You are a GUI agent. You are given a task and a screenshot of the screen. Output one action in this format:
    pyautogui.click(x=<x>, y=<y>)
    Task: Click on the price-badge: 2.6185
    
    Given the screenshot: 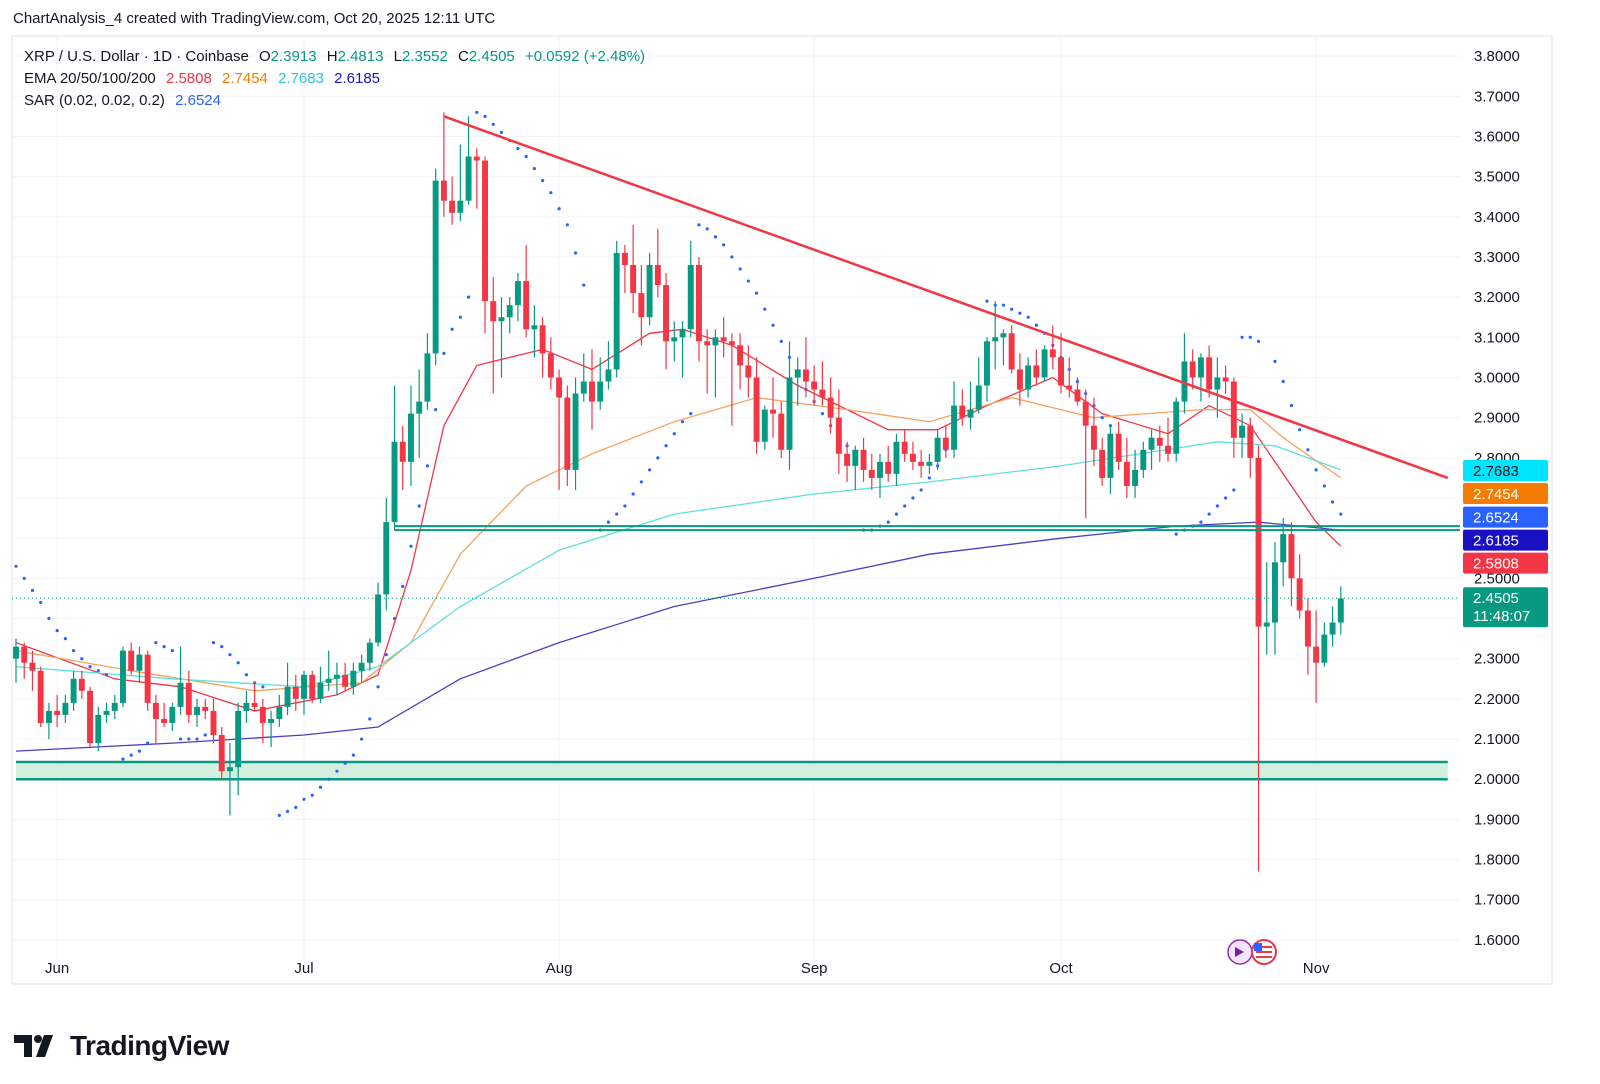 What is the action you would take?
    pyautogui.click(x=1505, y=540)
    